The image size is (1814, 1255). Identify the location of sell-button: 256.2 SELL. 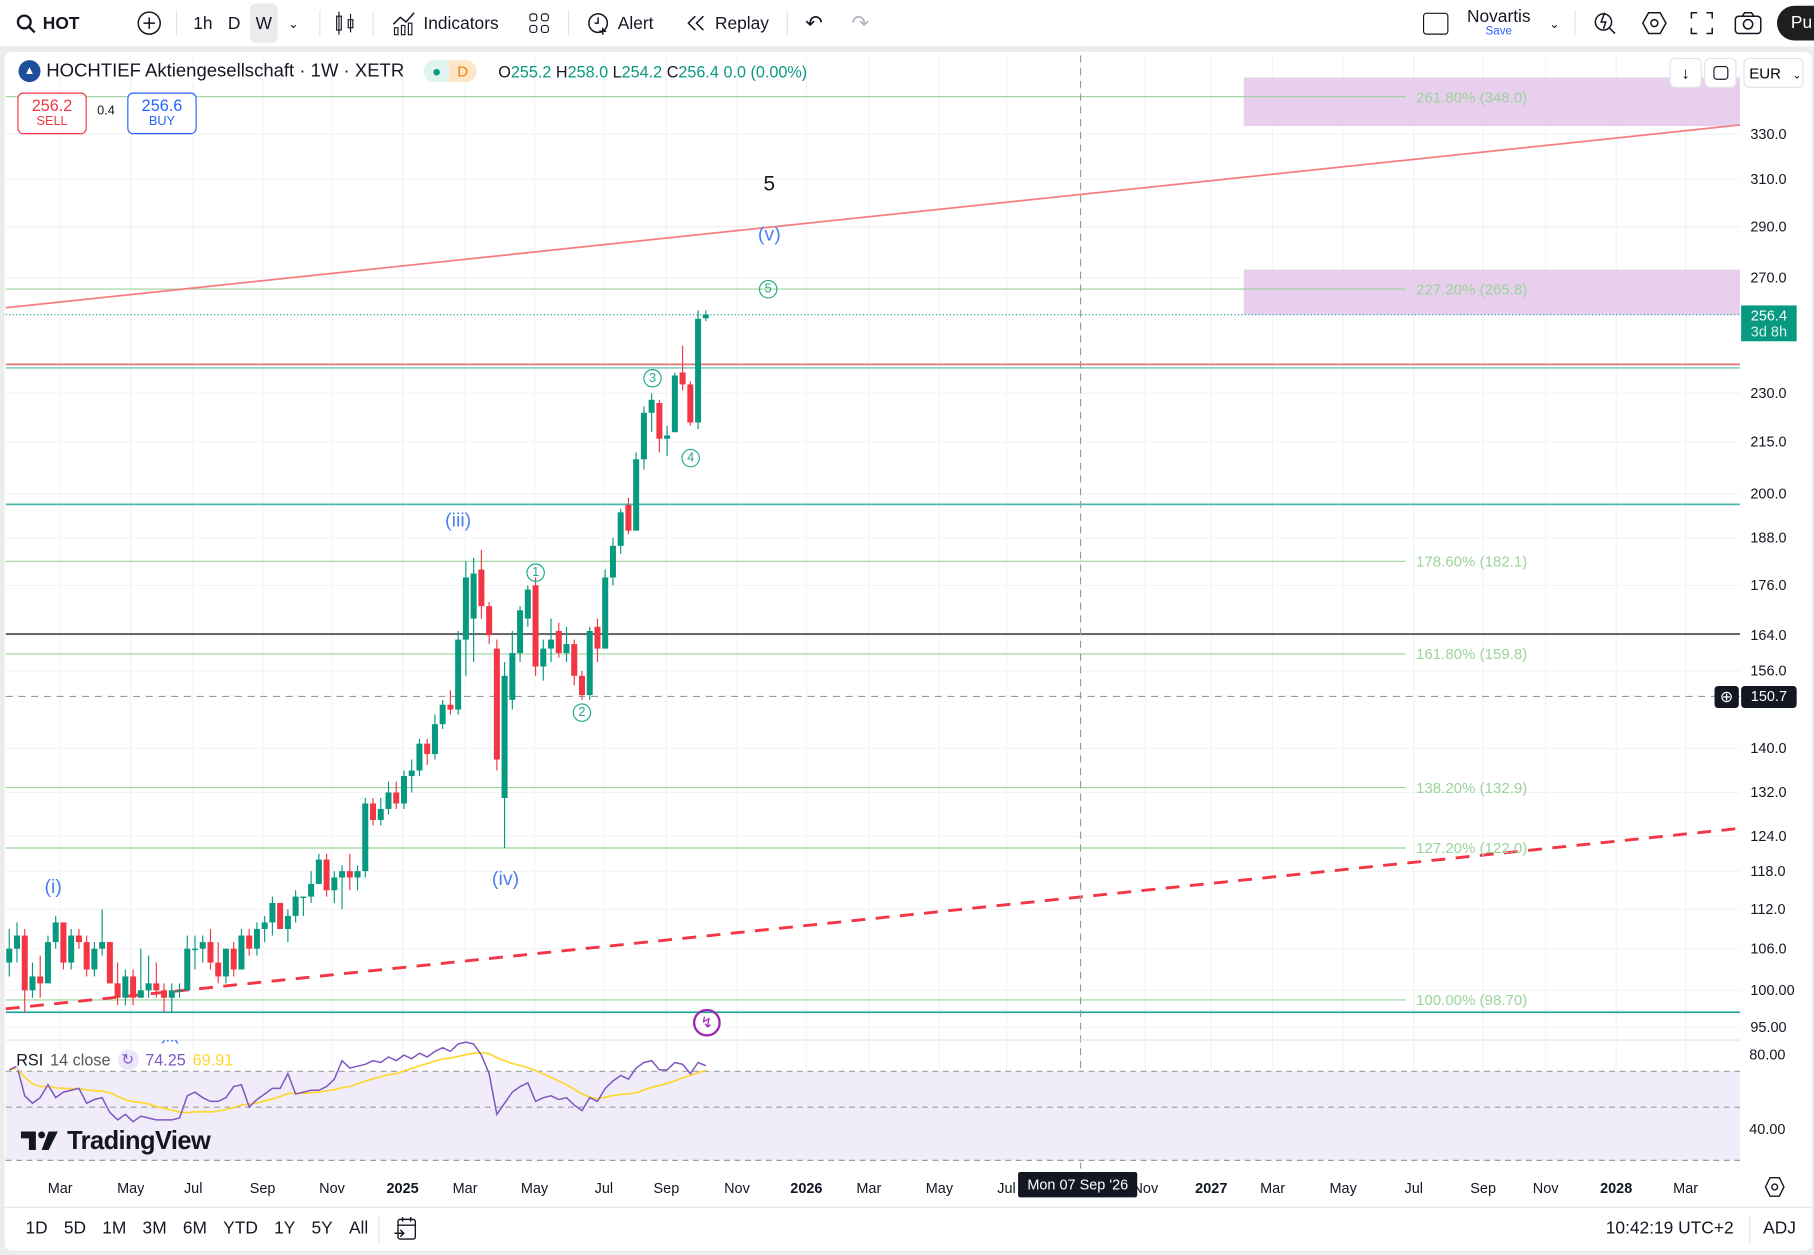
(52, 113).